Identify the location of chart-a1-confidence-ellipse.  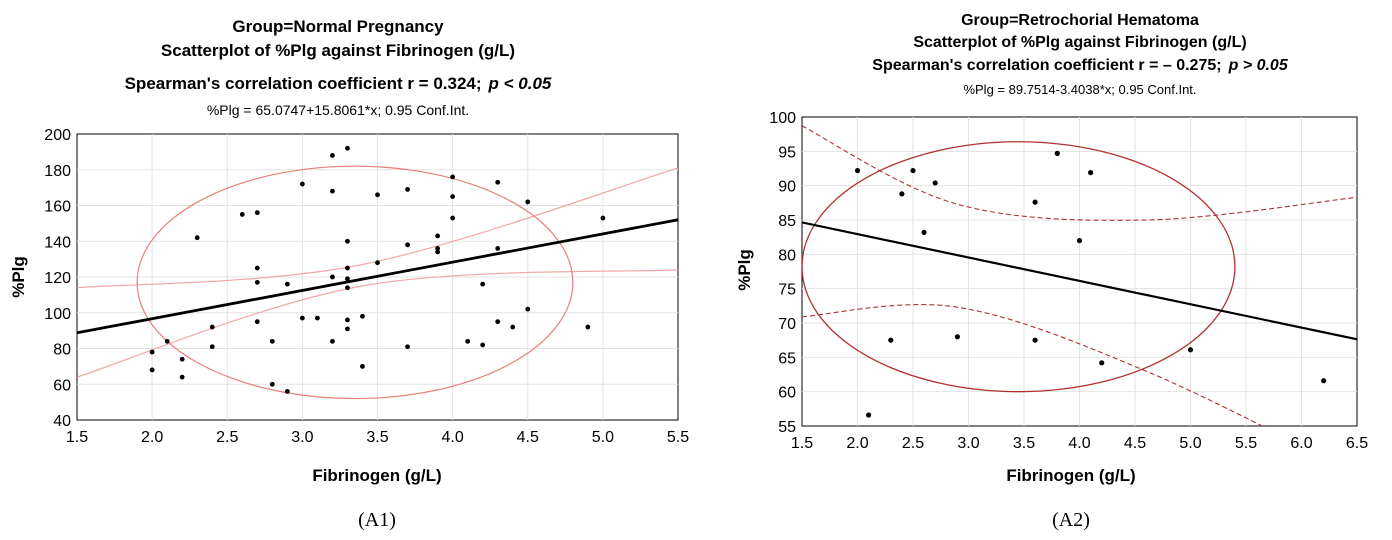
(355, 282).